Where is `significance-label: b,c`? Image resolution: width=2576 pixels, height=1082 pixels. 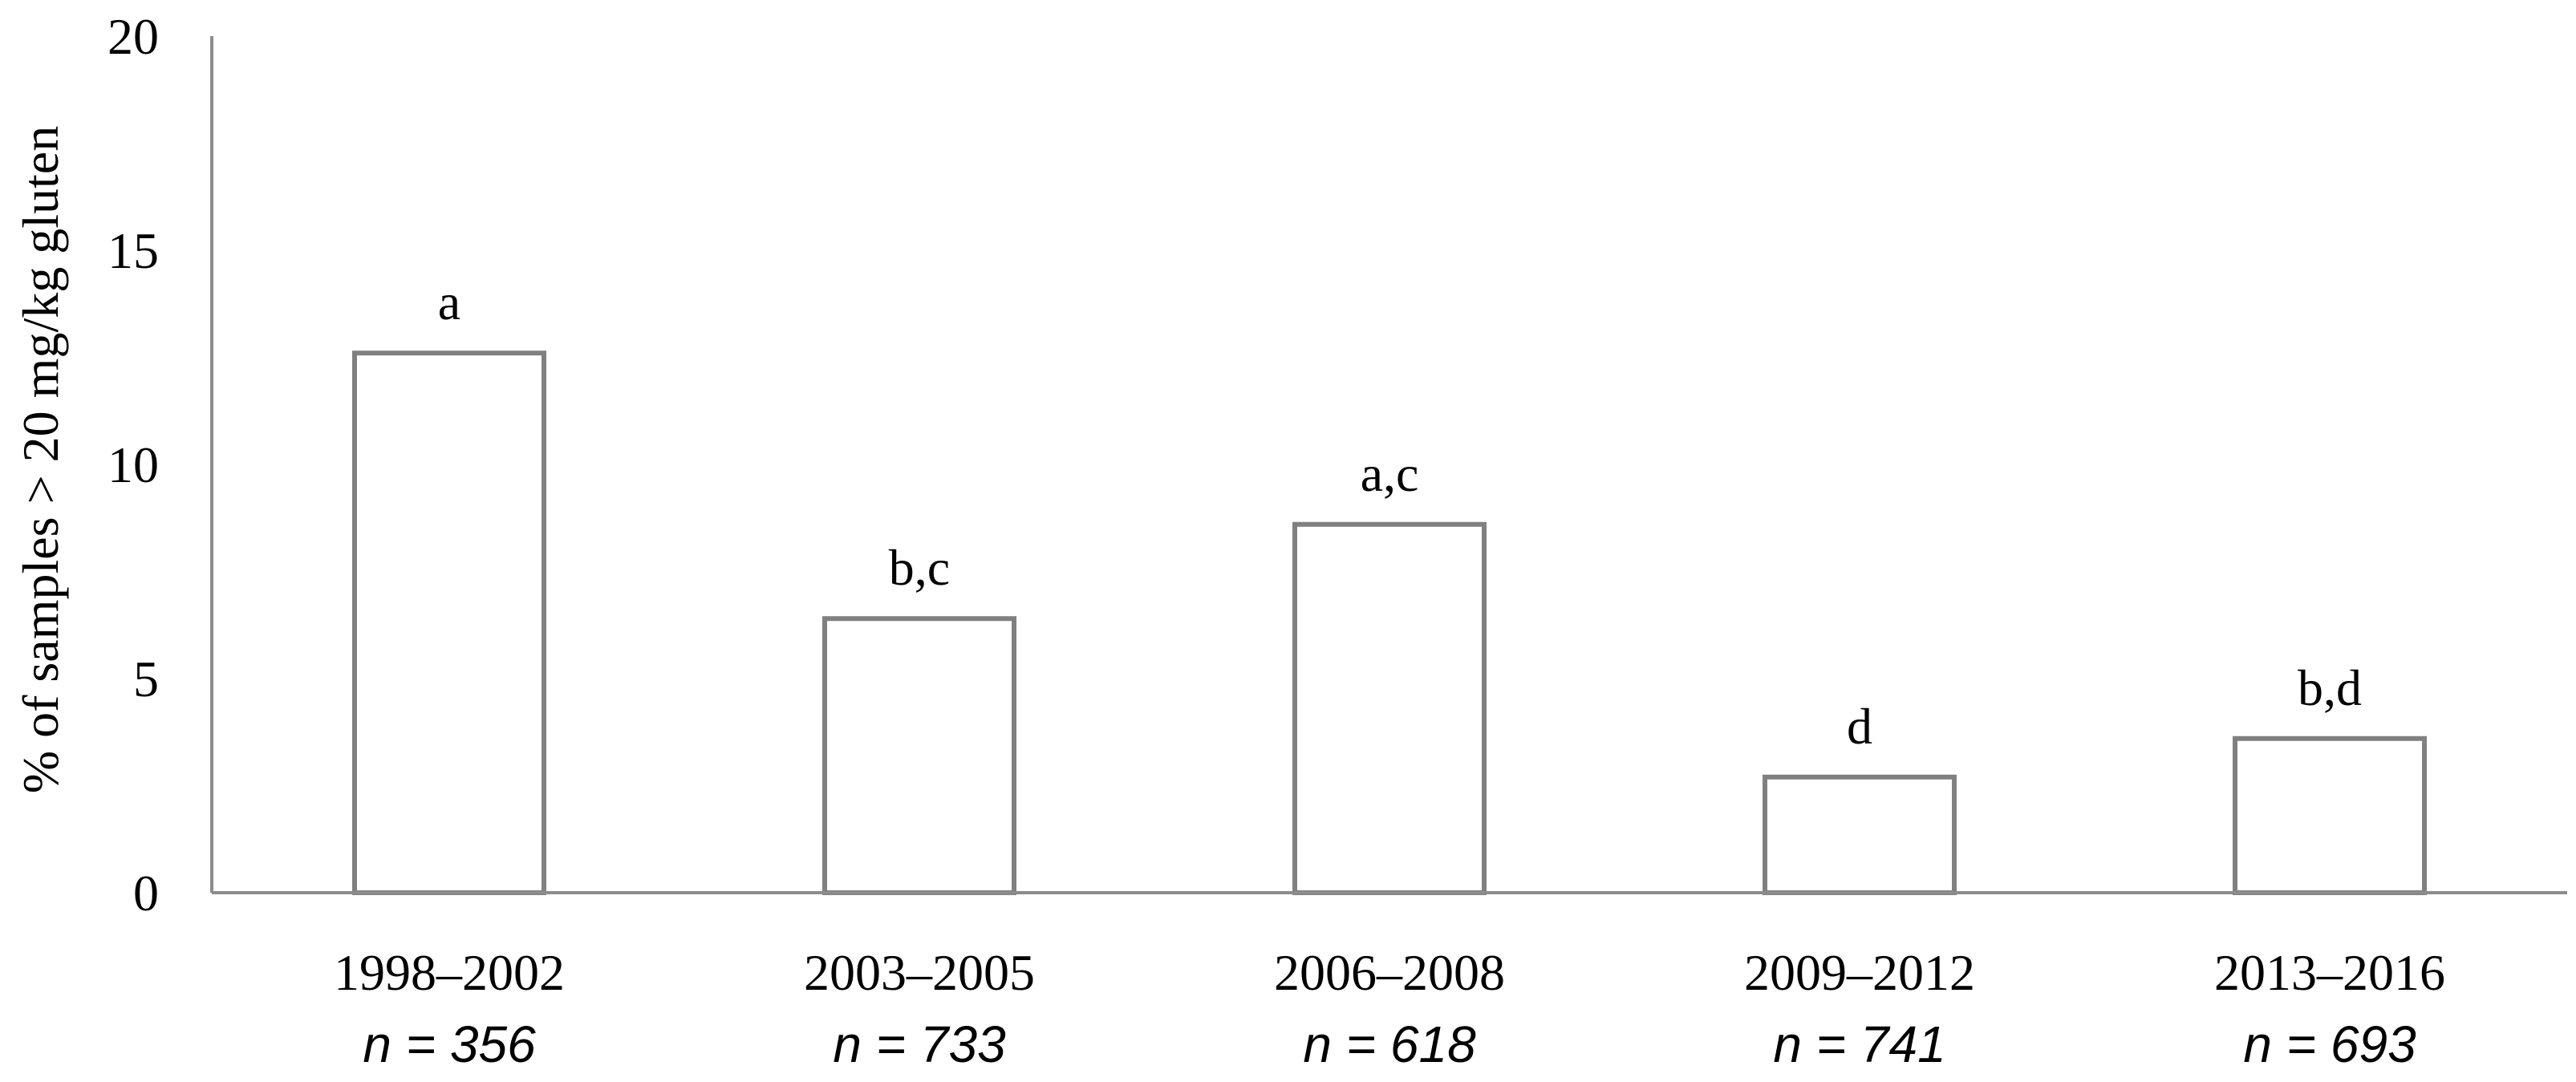 significance-label: b,c is located at coordinates (919, 567).